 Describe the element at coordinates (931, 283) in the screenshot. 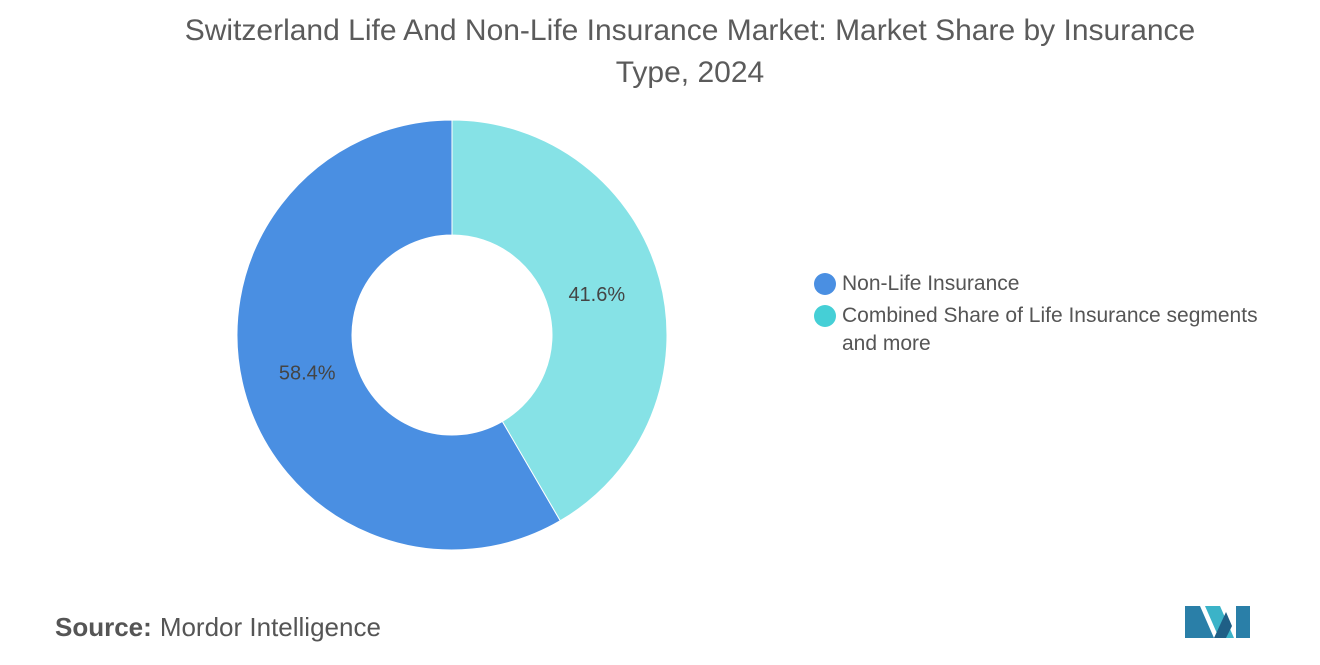

I see `legend-label: Non-Life Insurance` at that location.